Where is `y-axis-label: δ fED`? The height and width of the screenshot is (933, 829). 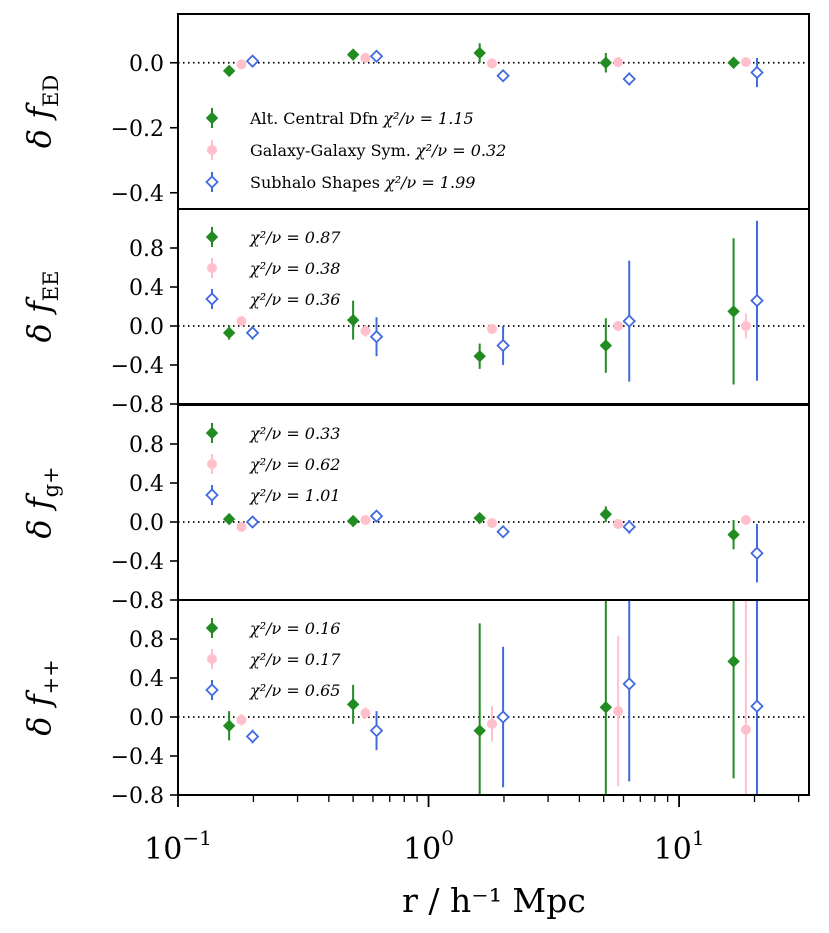
y-axis-label: δ fED is located at coordinates (41, 111).